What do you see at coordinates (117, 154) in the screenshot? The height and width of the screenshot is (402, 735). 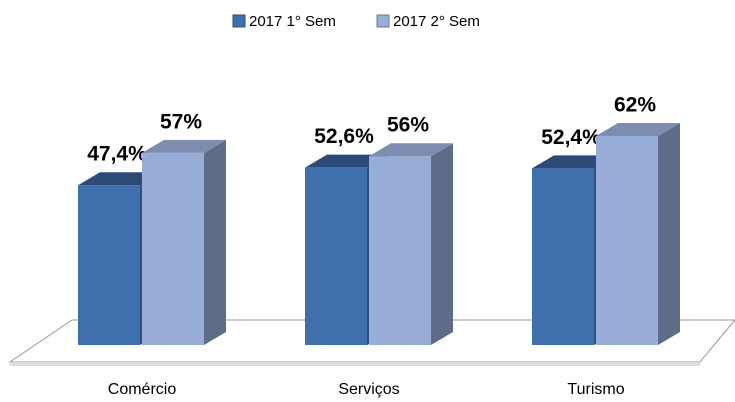 I see `value-label: 47,4%` at bounding box center [117, 154].